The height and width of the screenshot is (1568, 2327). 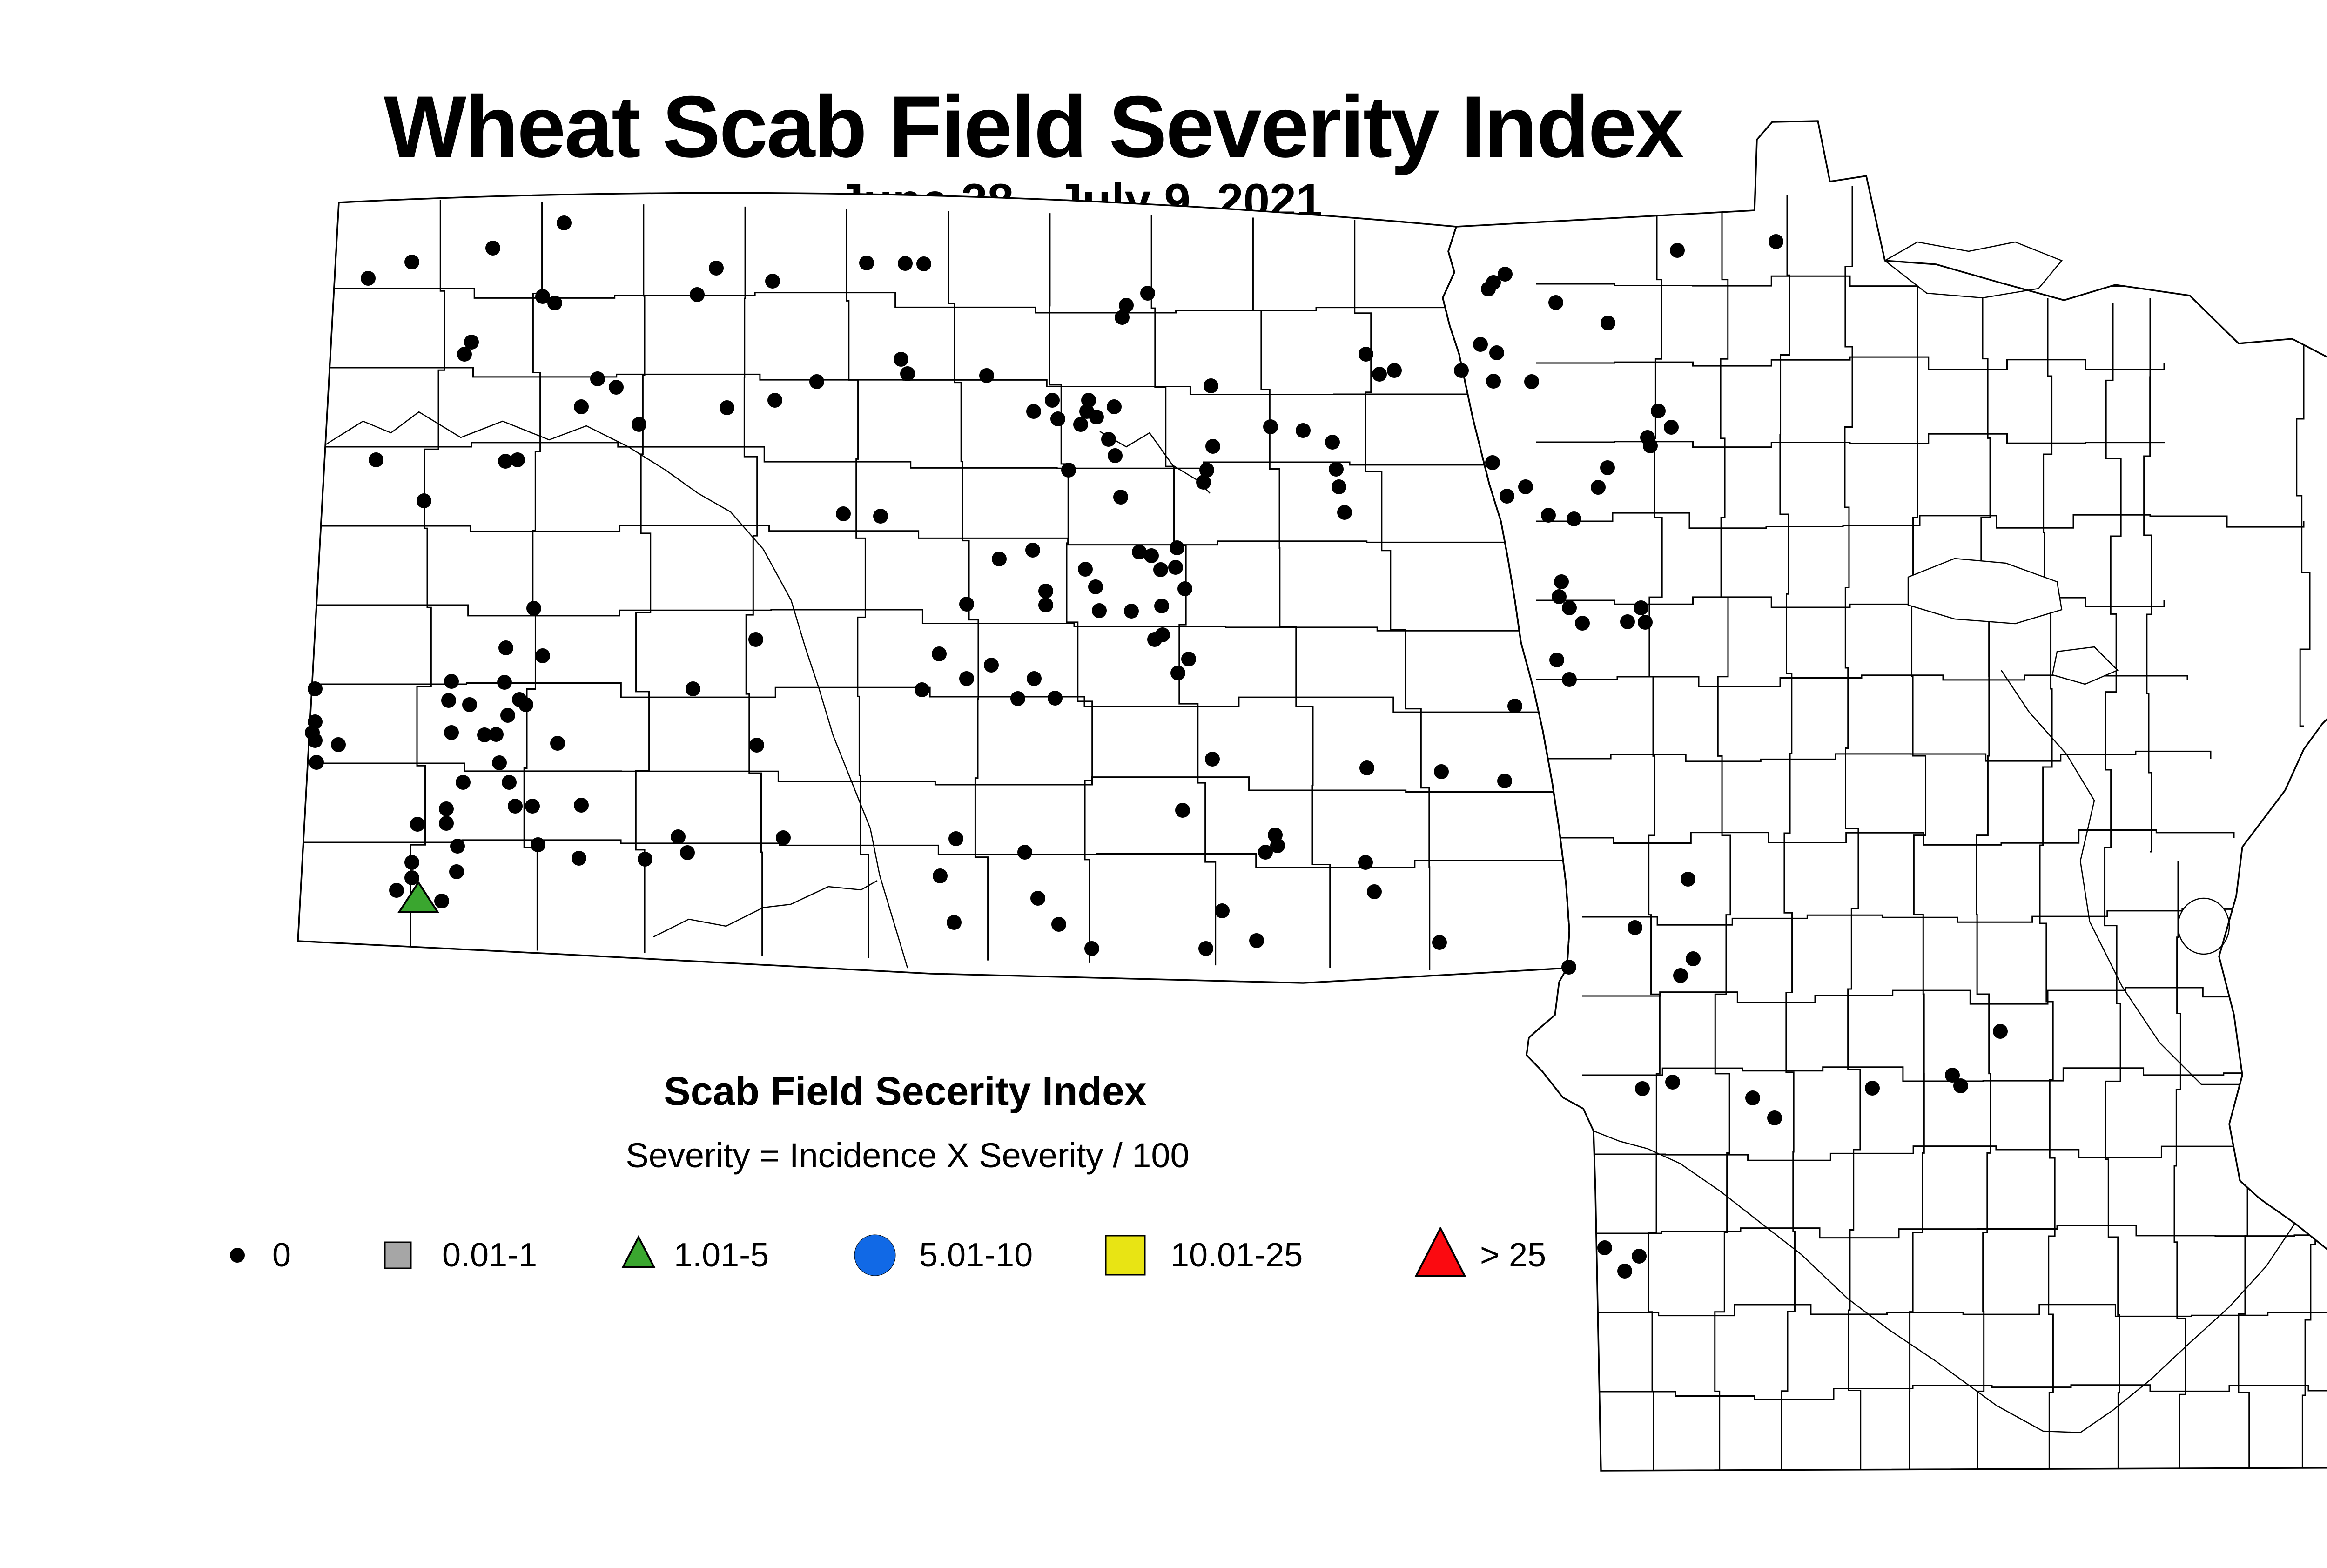 I want to click on legend: 0 0.01-1 1.01-5 5.01-10 10.01-25 > 25, so click(x=1163, y=1255).